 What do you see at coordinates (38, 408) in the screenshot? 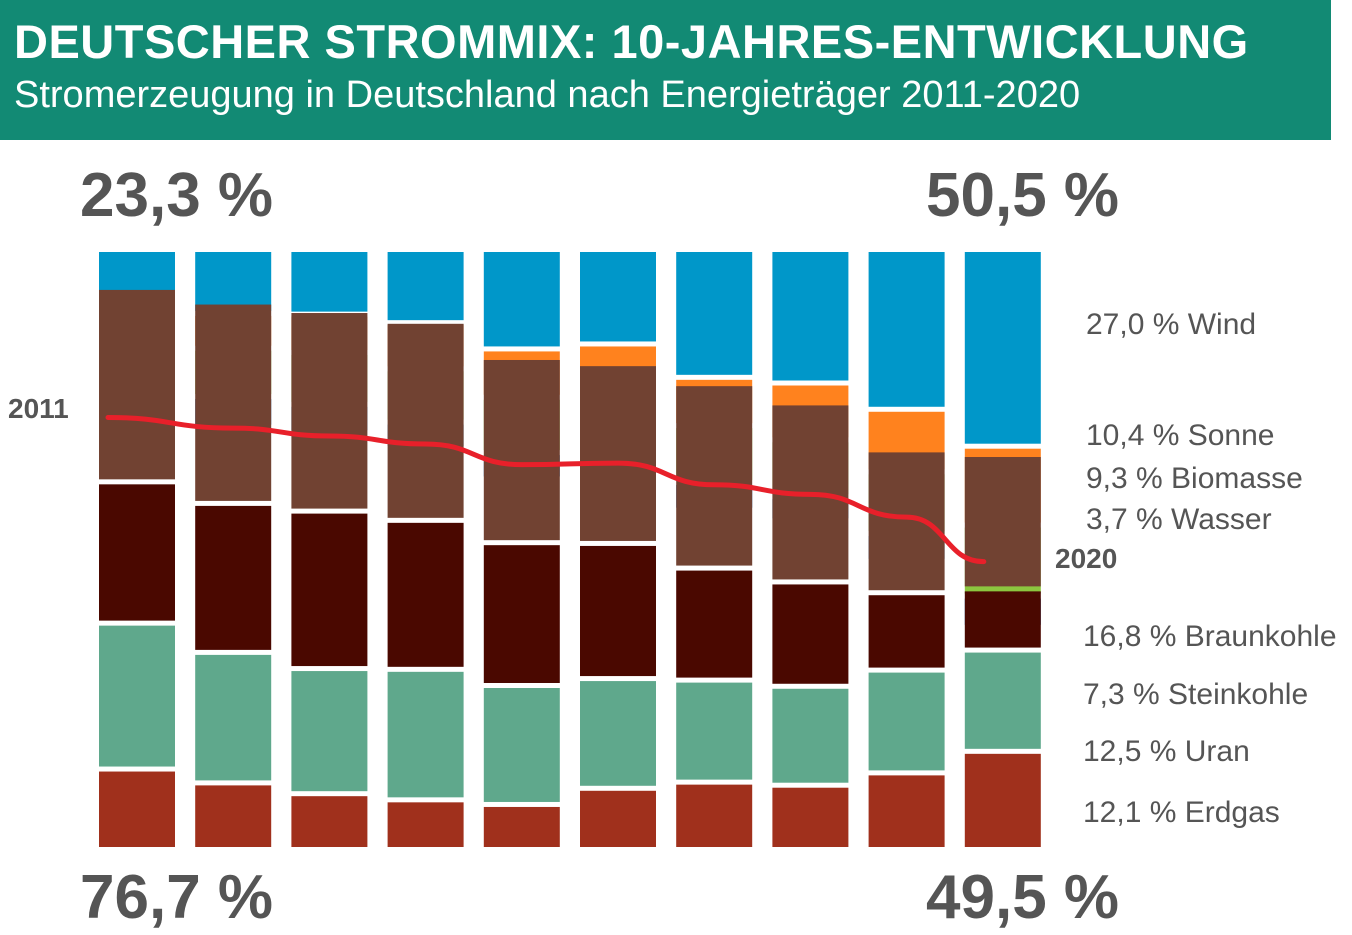
I see `year-label-2011: 2011` at bounding box center [38, 408].